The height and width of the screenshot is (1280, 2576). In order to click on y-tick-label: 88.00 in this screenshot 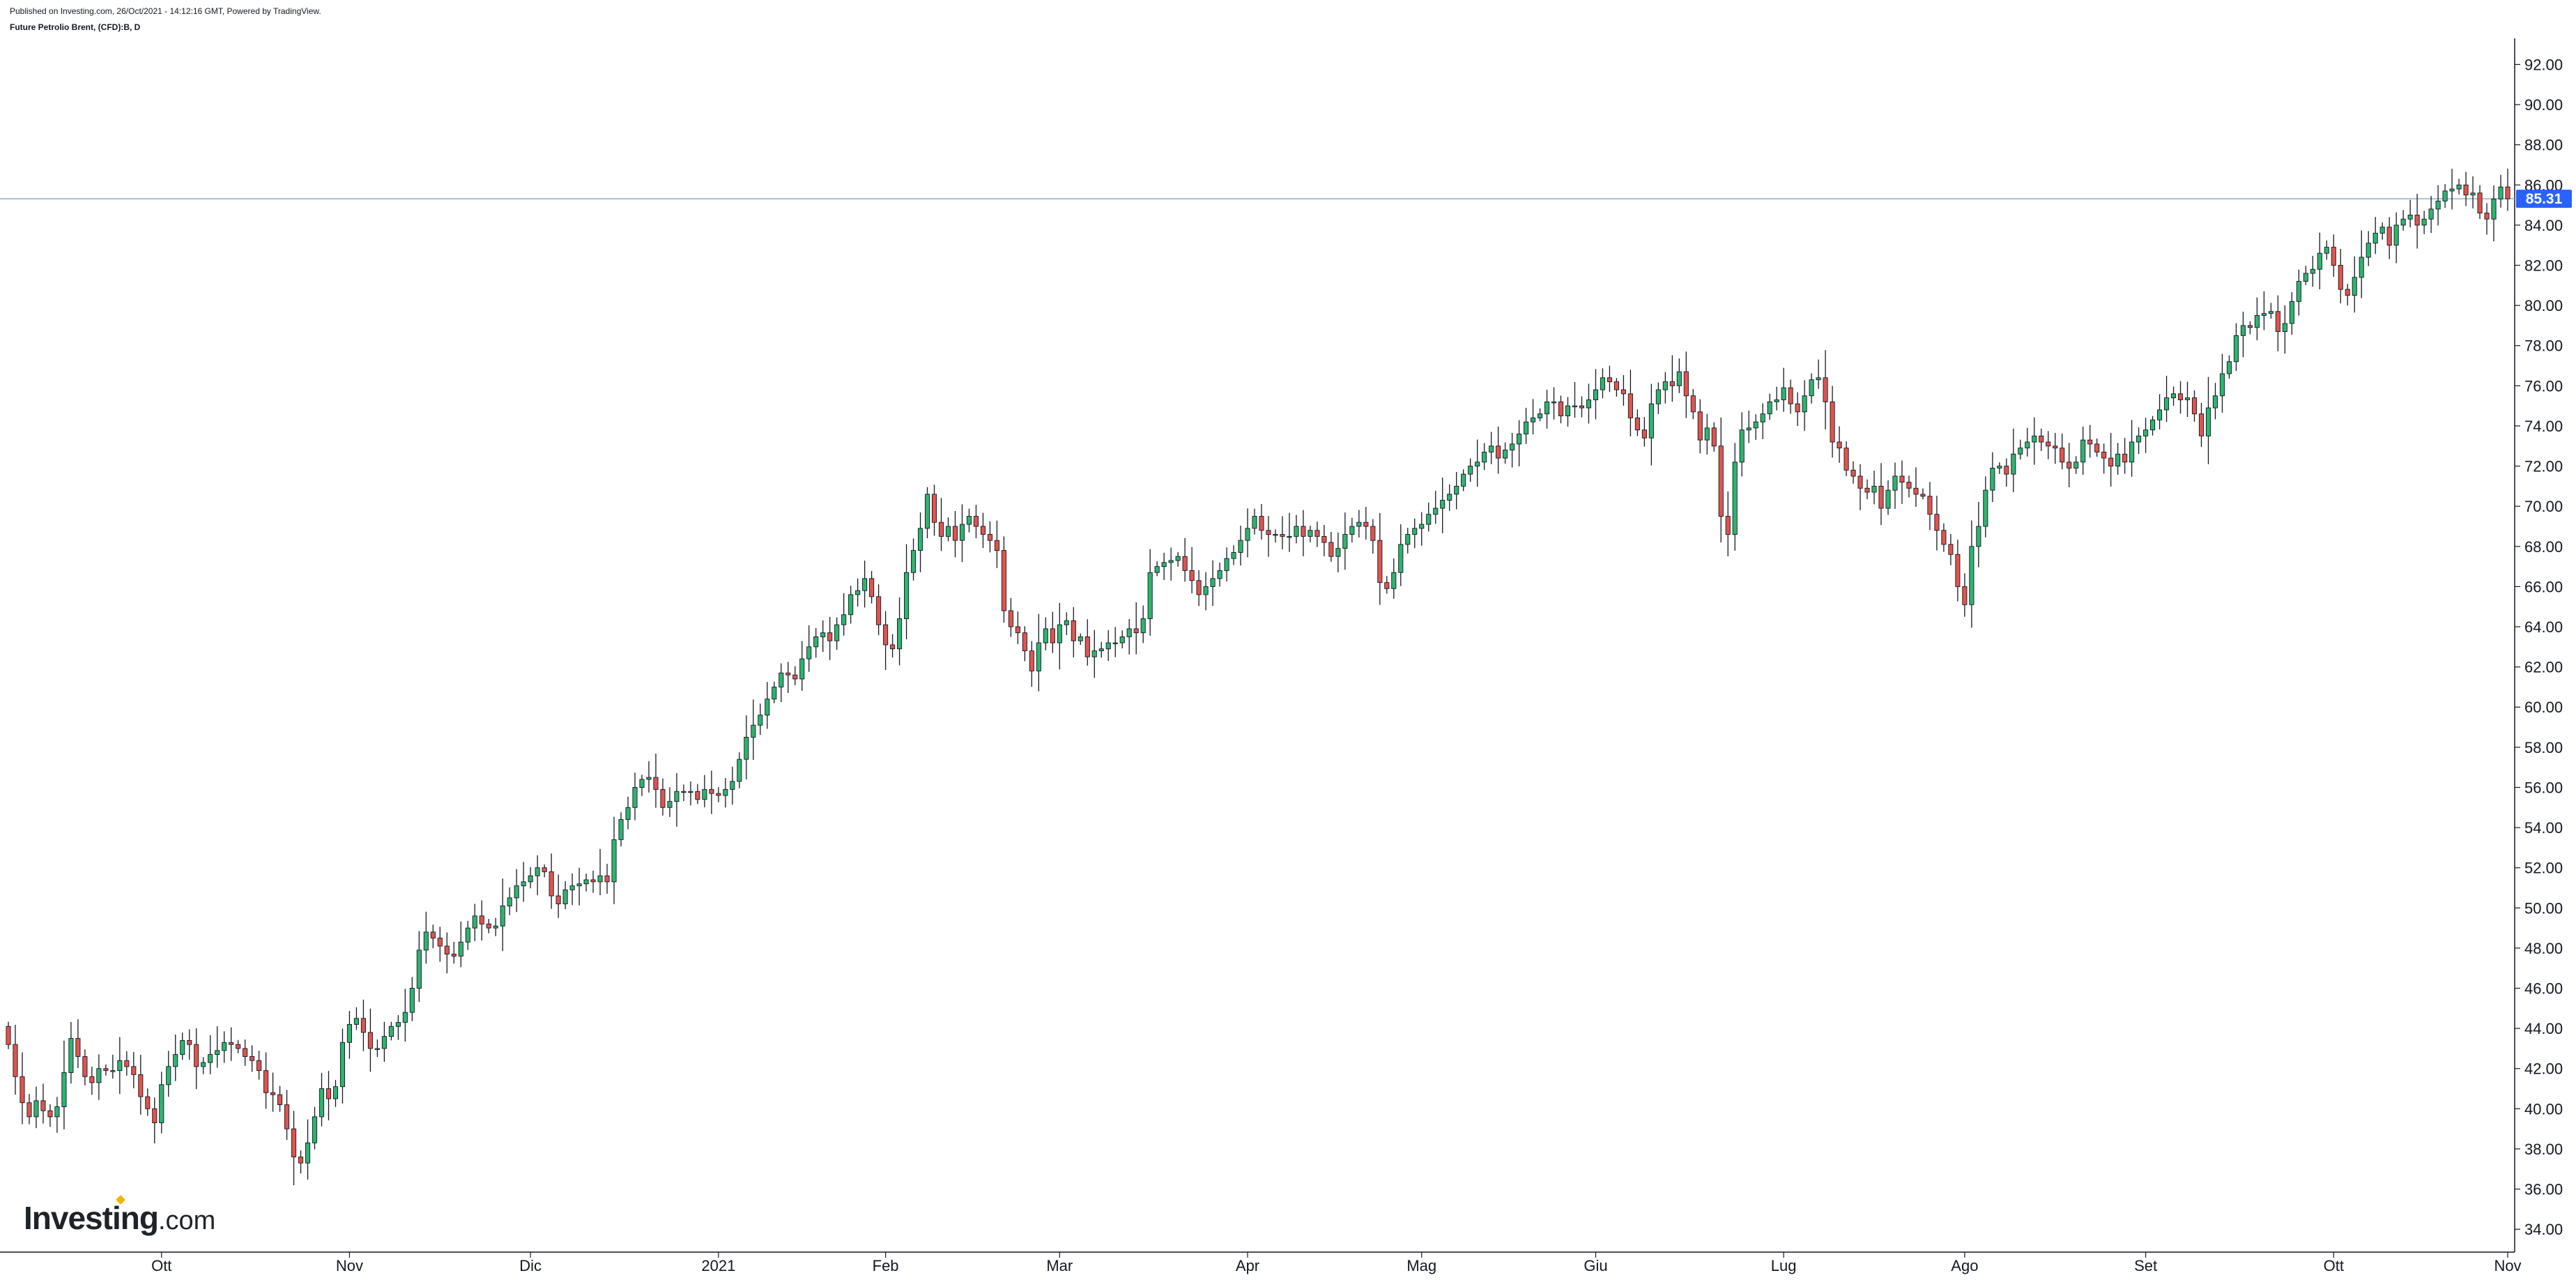, I will do `click(2543, 145)`.